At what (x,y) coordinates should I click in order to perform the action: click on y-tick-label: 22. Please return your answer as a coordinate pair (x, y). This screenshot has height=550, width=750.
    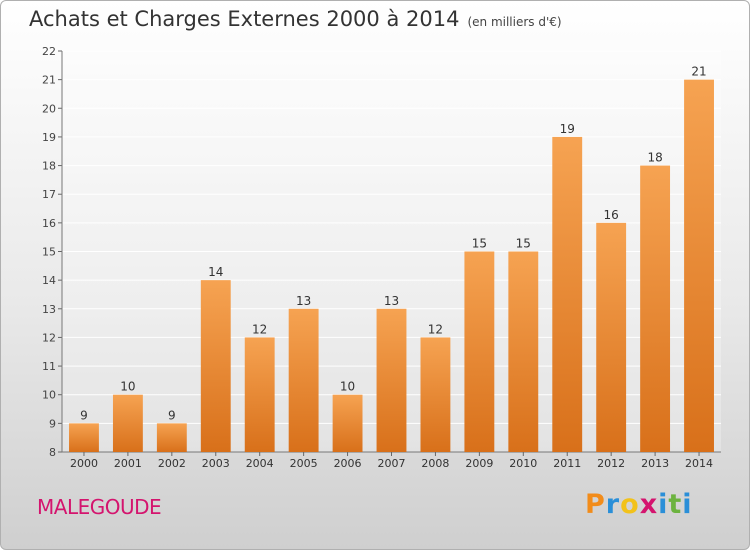
    Looking at the image, I should click on (49, 51).